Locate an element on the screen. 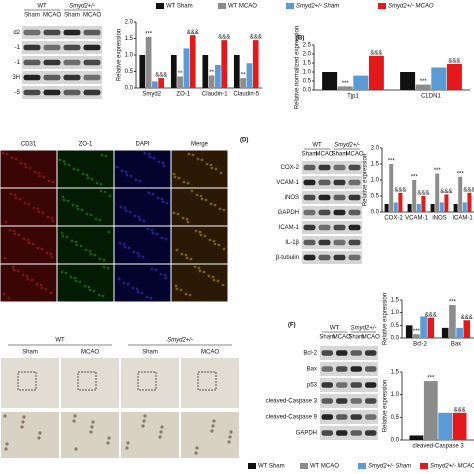  x-tick-label: iNOS is located at coordinates (439, 219).